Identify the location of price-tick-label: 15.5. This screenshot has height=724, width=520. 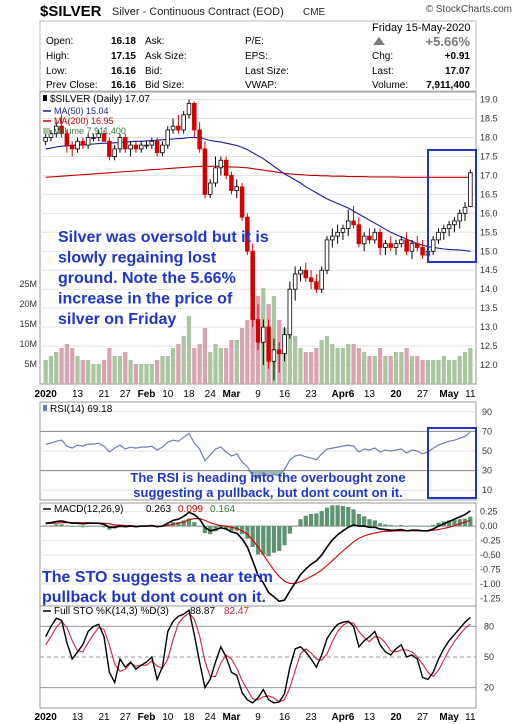
(489, 232).